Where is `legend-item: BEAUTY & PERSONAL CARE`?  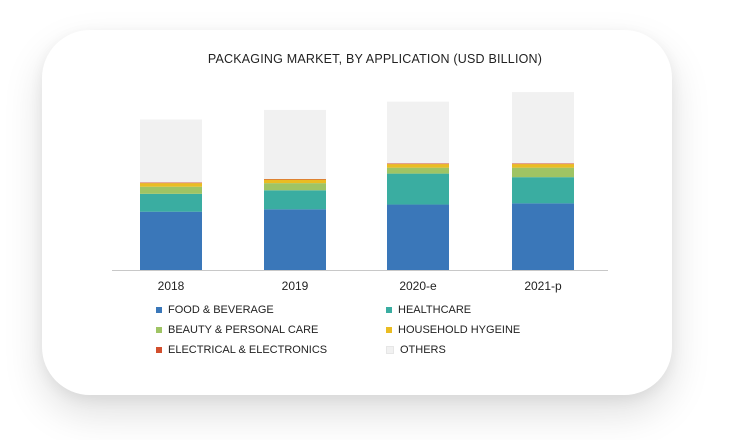 legend-item: BEAUTY & PERSONAL CARE is located at coordinates (271, 329).